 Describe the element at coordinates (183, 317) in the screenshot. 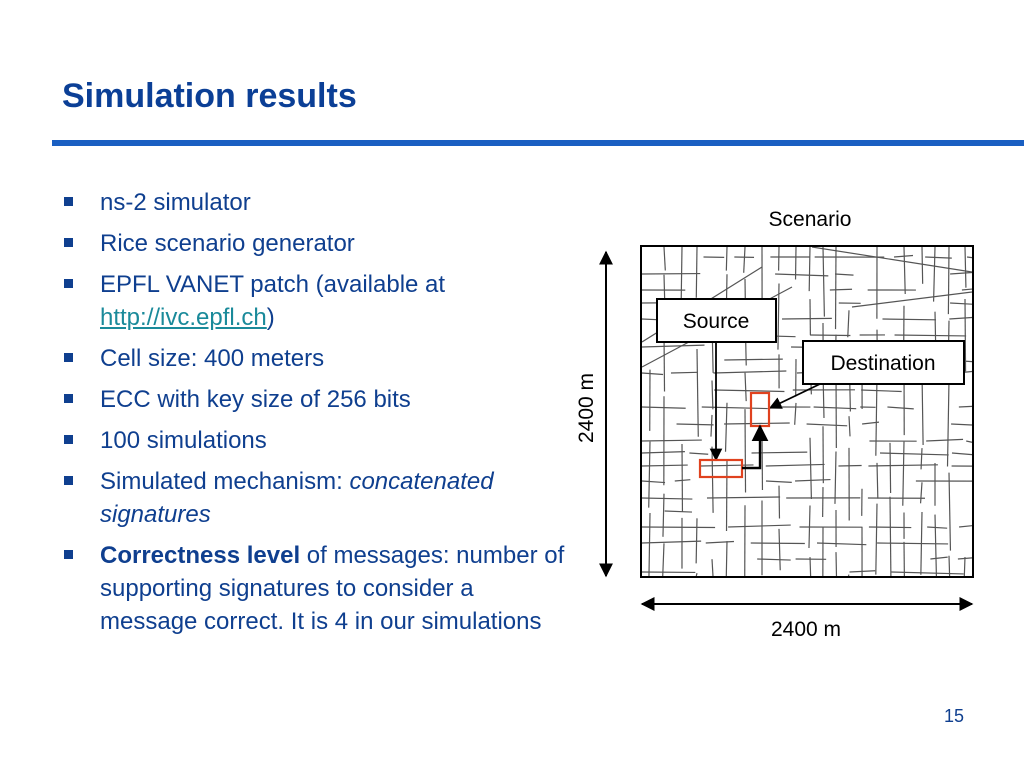

I see `epfl-link: http://ivc.epfl.ch` at that location.